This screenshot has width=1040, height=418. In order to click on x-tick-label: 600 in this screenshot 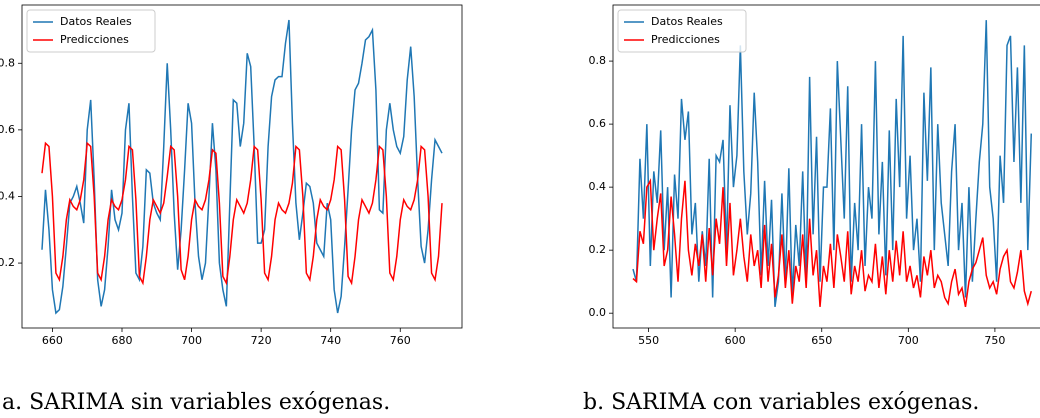, I will do `click(735, 340)`.